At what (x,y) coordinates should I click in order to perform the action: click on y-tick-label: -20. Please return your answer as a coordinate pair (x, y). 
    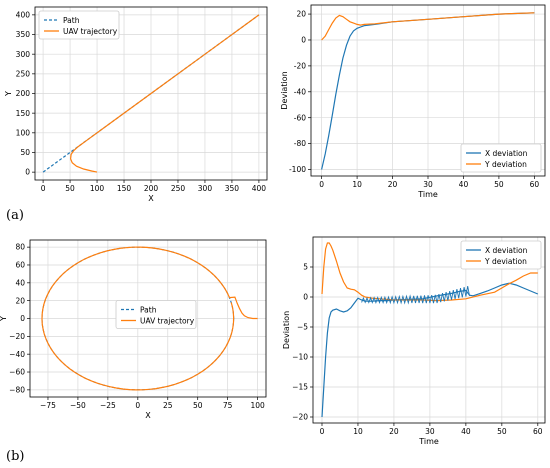
    Looking at the image, I should click on (300, 65).